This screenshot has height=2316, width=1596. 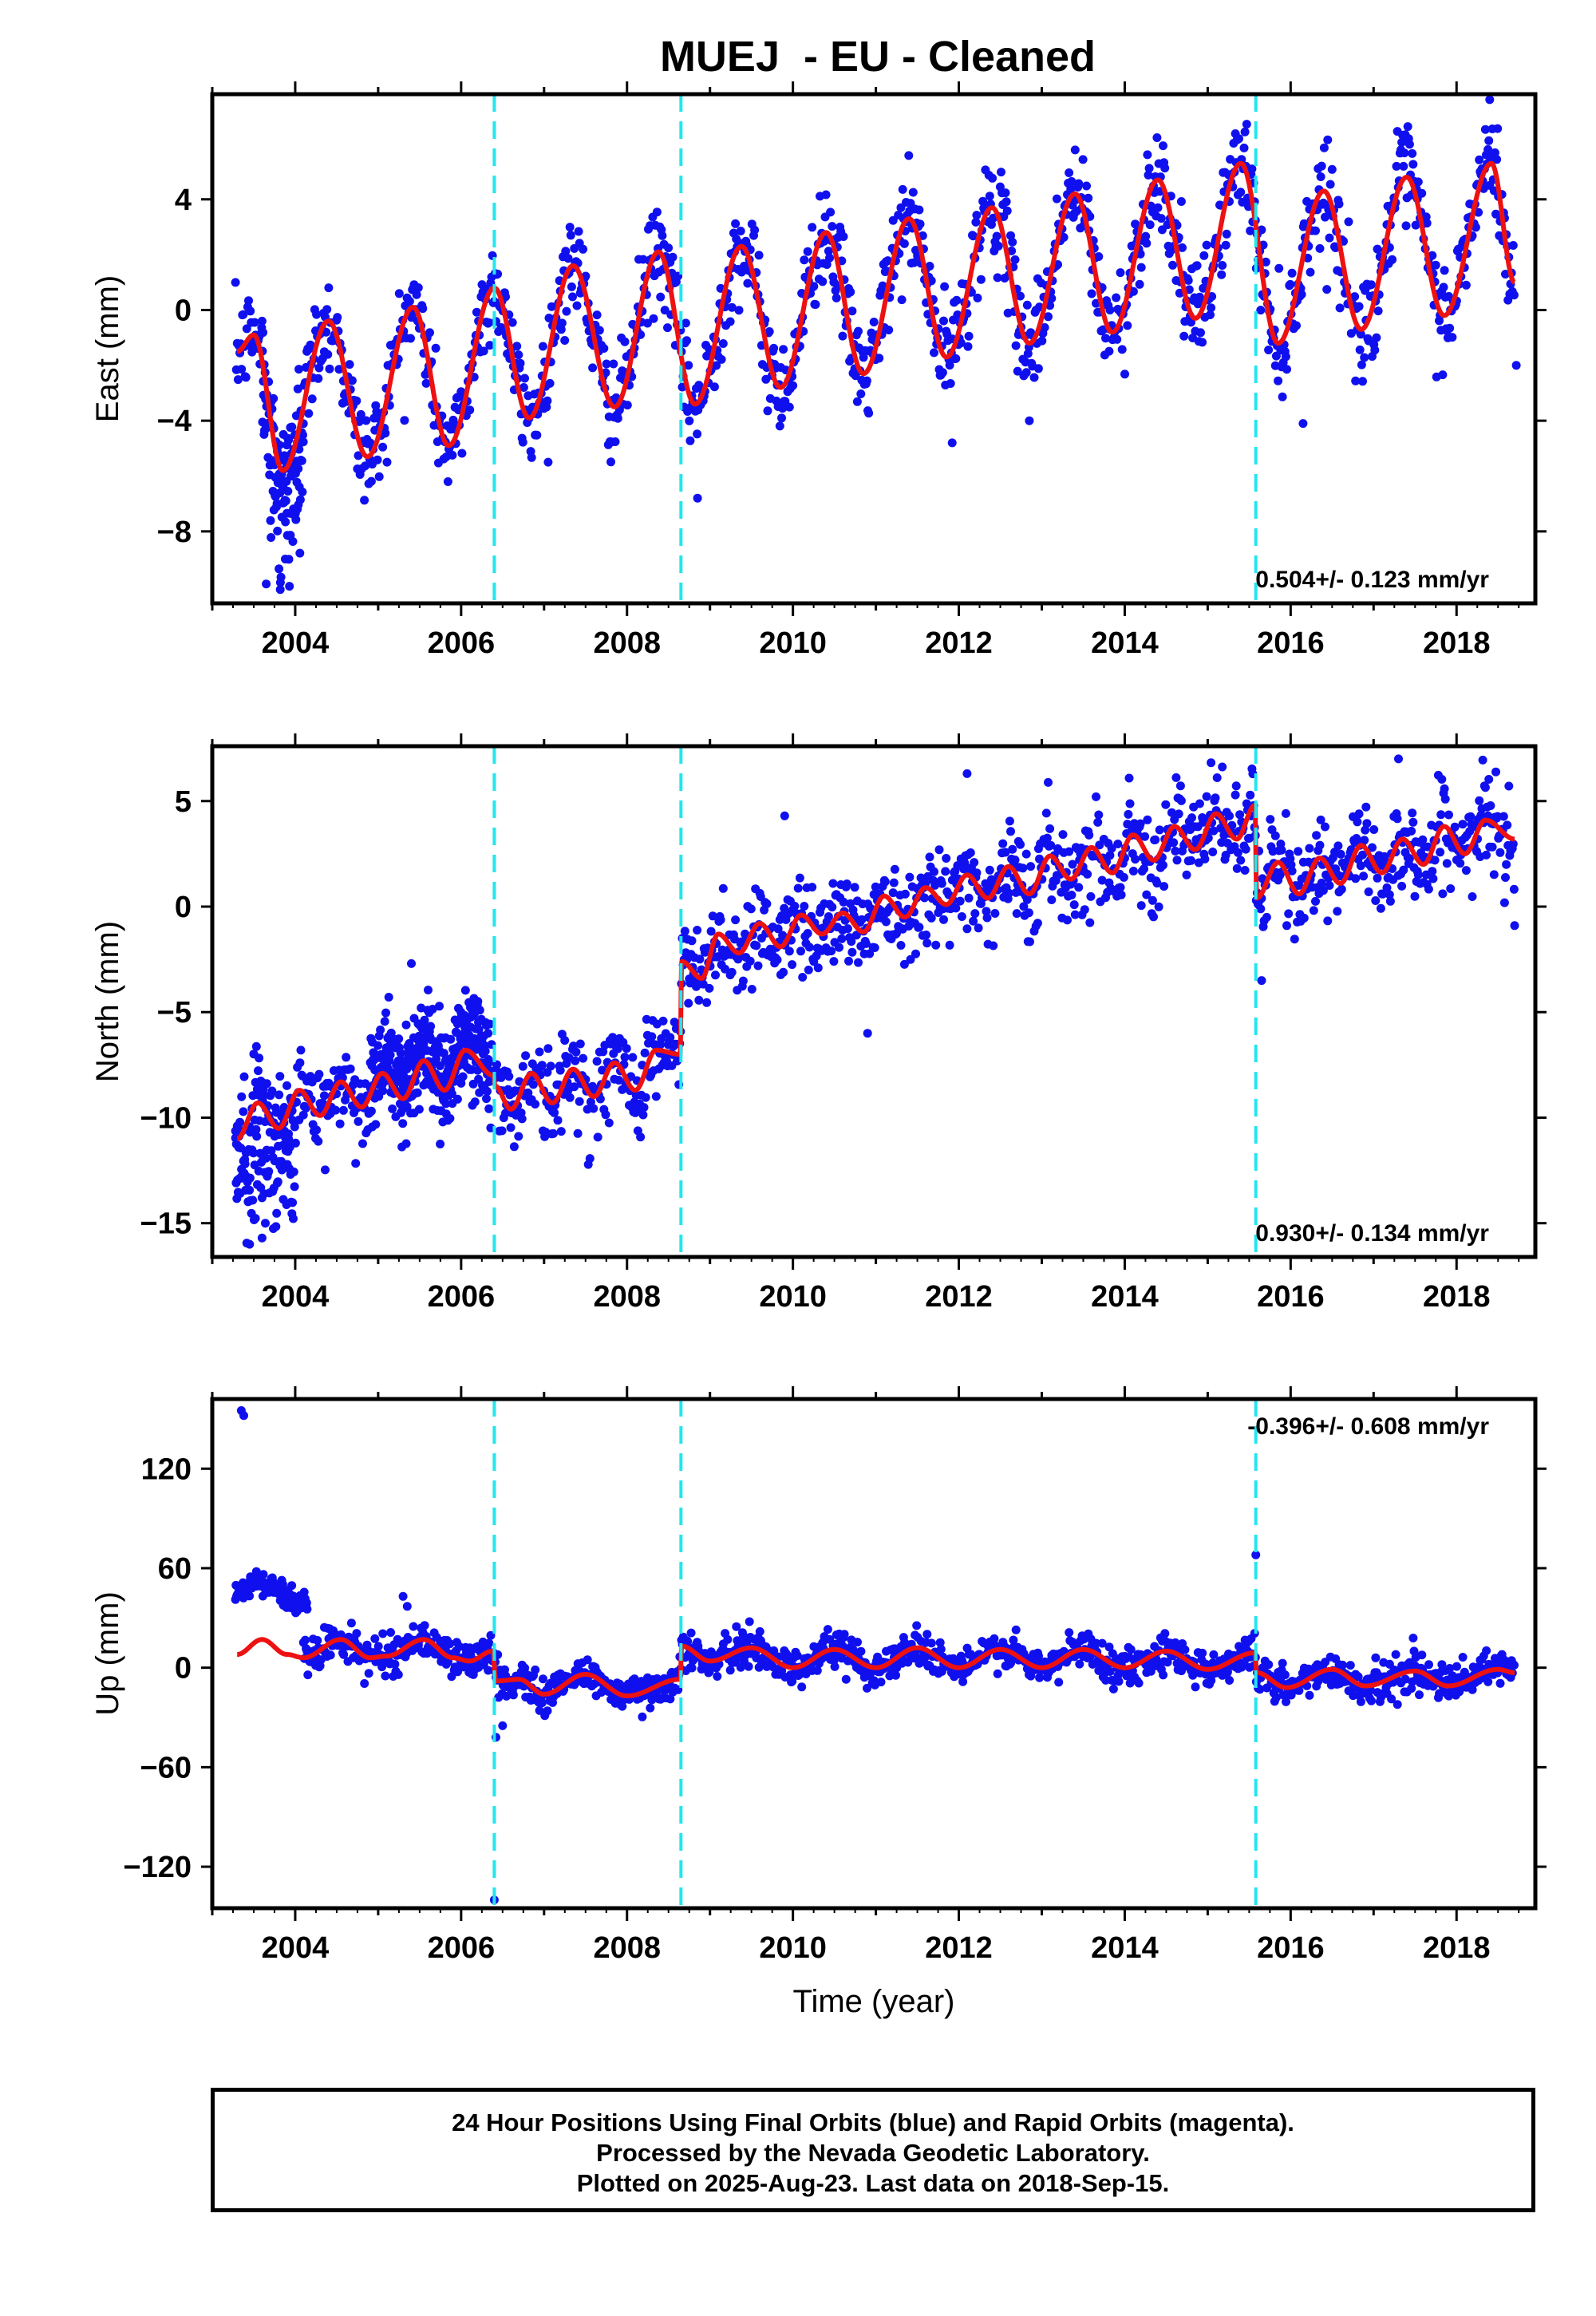 I want to click on east-ytick-label-3: 4, so click(x=183, y=200).